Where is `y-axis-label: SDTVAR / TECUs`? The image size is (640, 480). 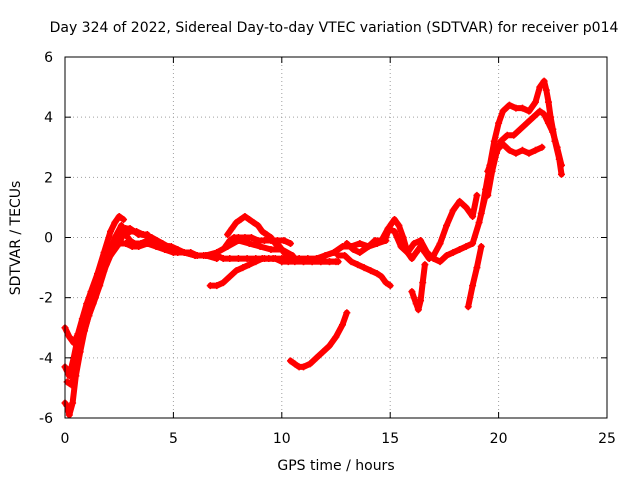
y-axis-label: SDTVAR / TECUs is located at coordinates (16, 238).